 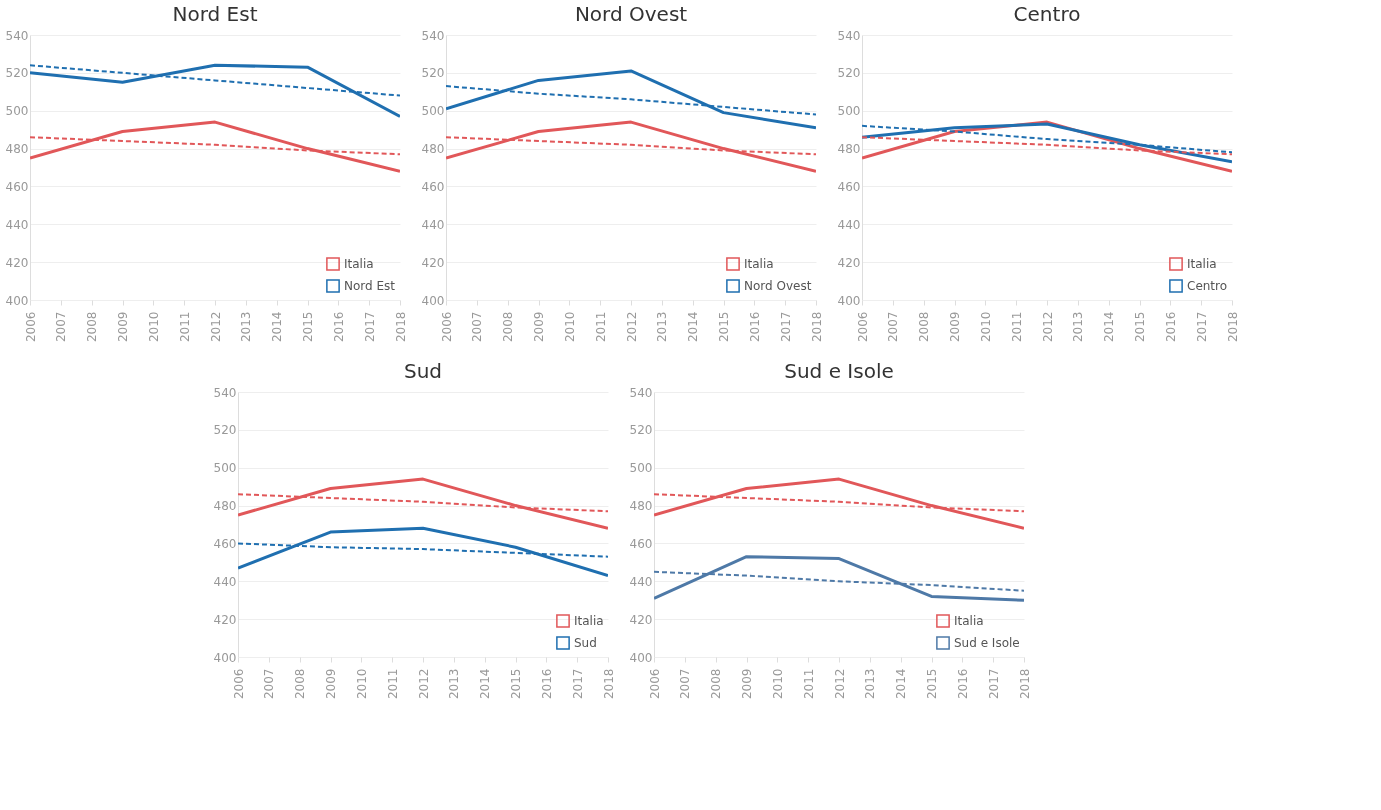 What do you see at coordinates (585, 643) in the screenshot?
I see `legend-label: Sud` at bounding box center [585, 643].